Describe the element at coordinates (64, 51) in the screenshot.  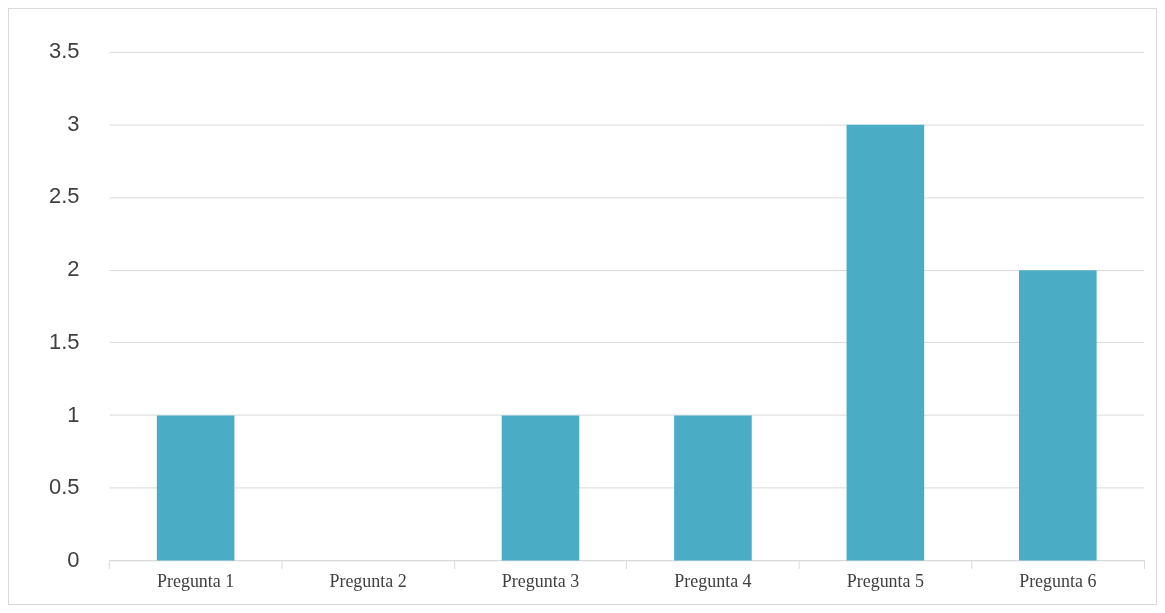
I see `y-tick-label: 3.5` at that location.